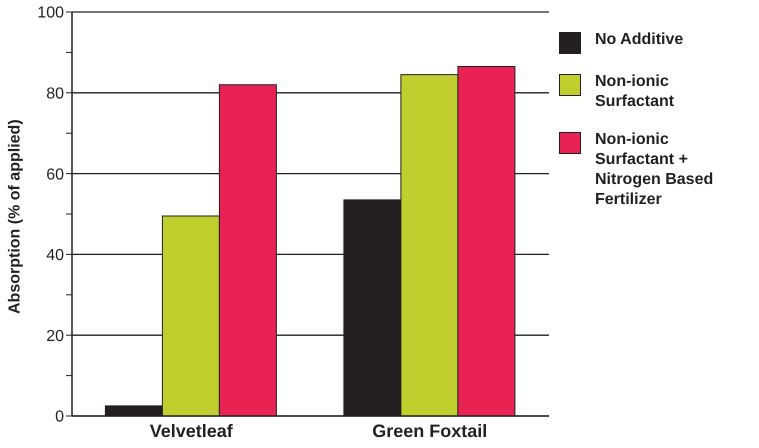 The width and height of the screenshot is (759, 448). What do you see at coordinates (635, 92) in the screenshot?
I see `legend-label: Non-ionic Surfactant` at bounding box center [635, 92].